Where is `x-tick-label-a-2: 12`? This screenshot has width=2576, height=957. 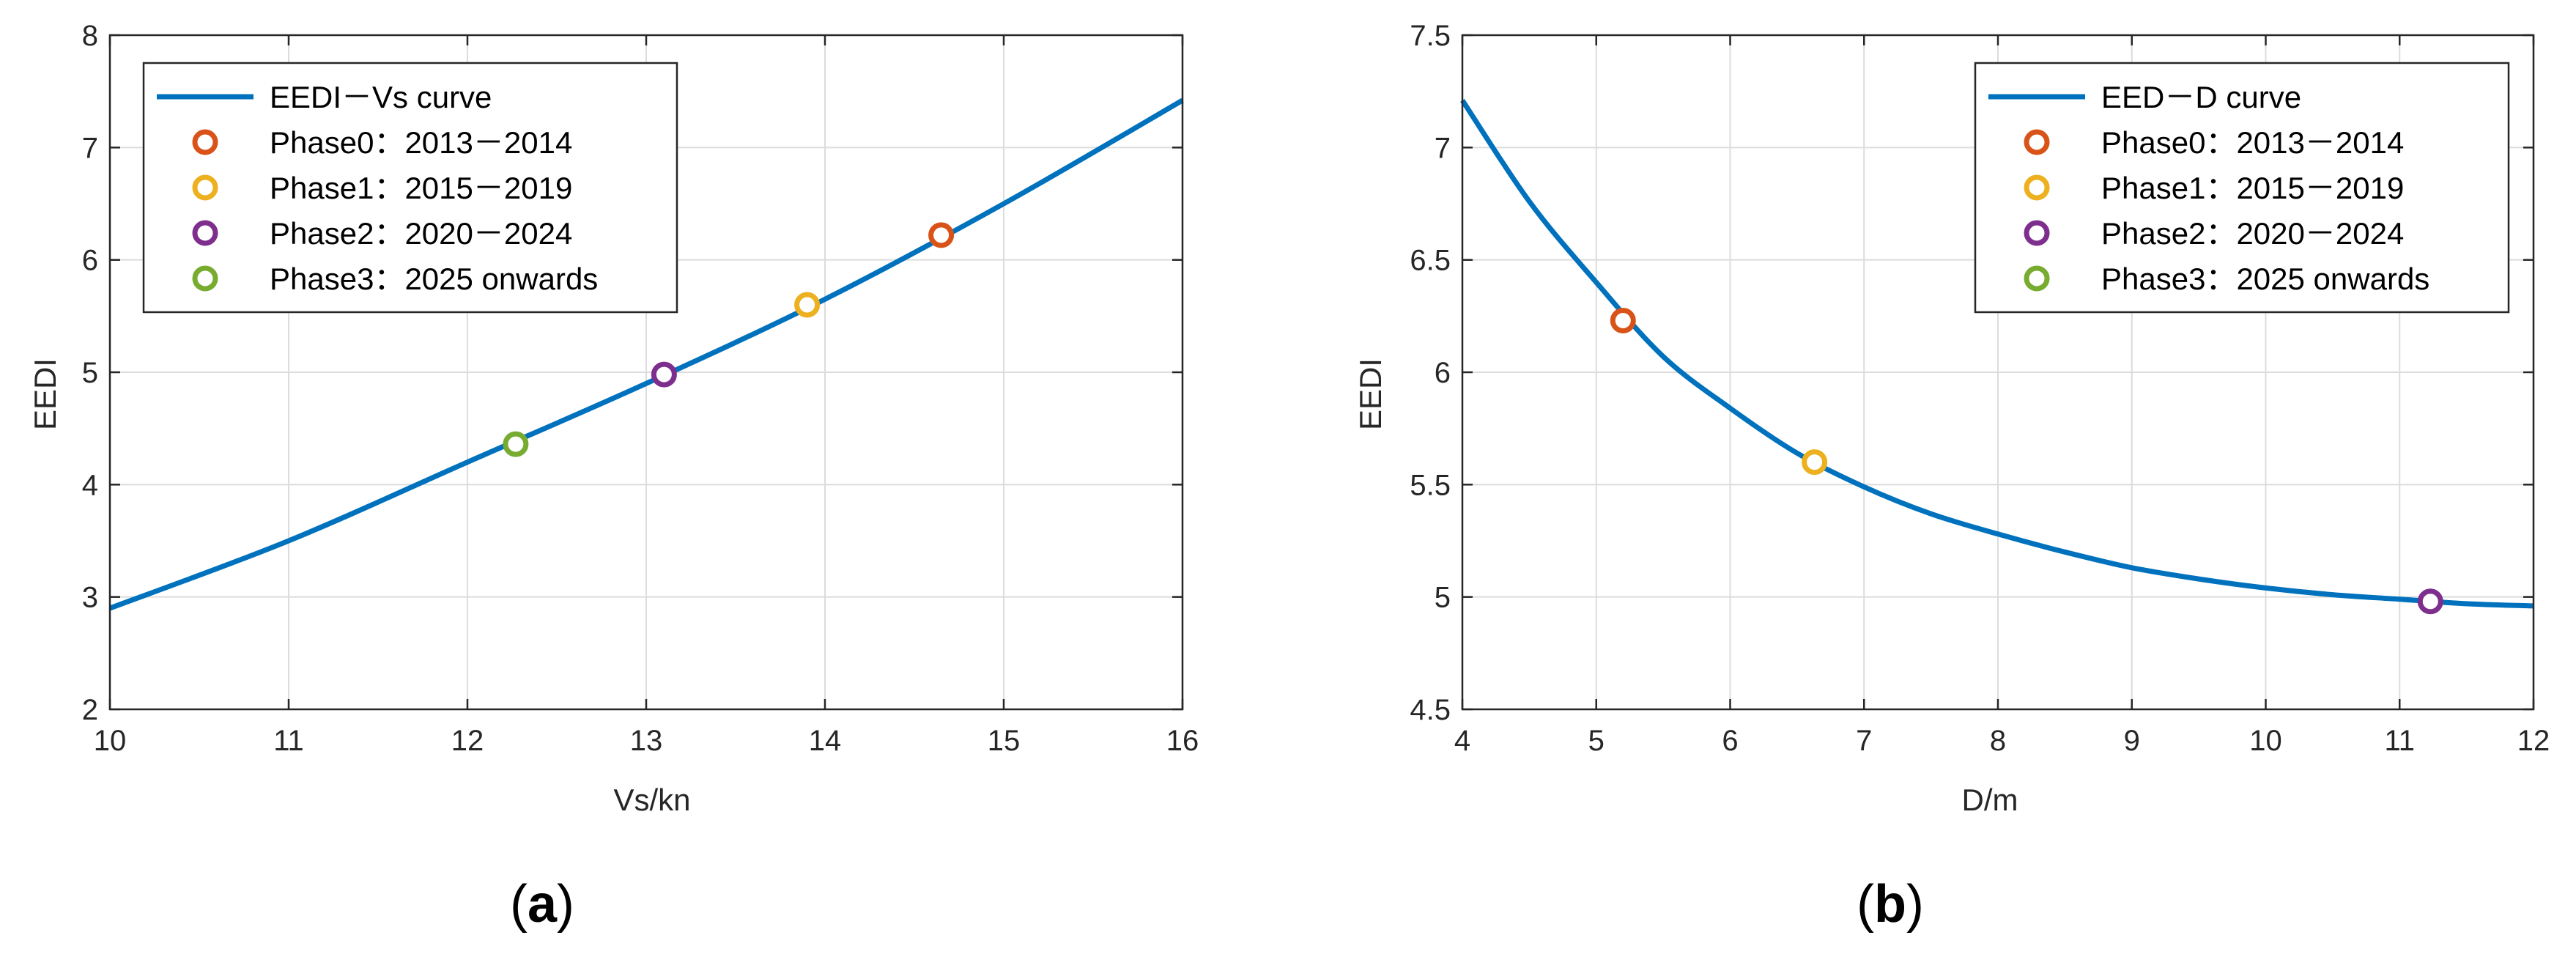
x-tick-label-a-2: 12 is located at coordinates (467, 741).